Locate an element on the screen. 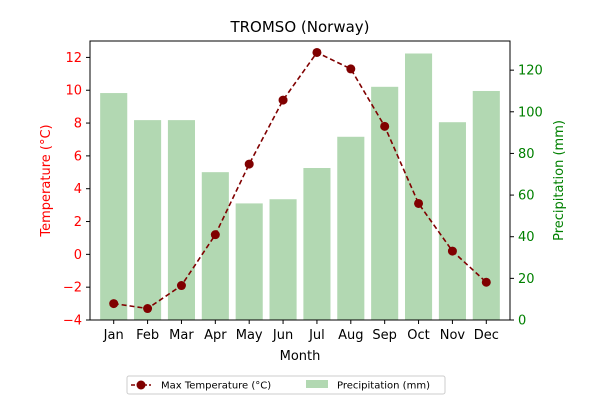 The width and height of the screenshot is (600, 400). y-left-tick-label: 2 is located at coordinates (78, 222).